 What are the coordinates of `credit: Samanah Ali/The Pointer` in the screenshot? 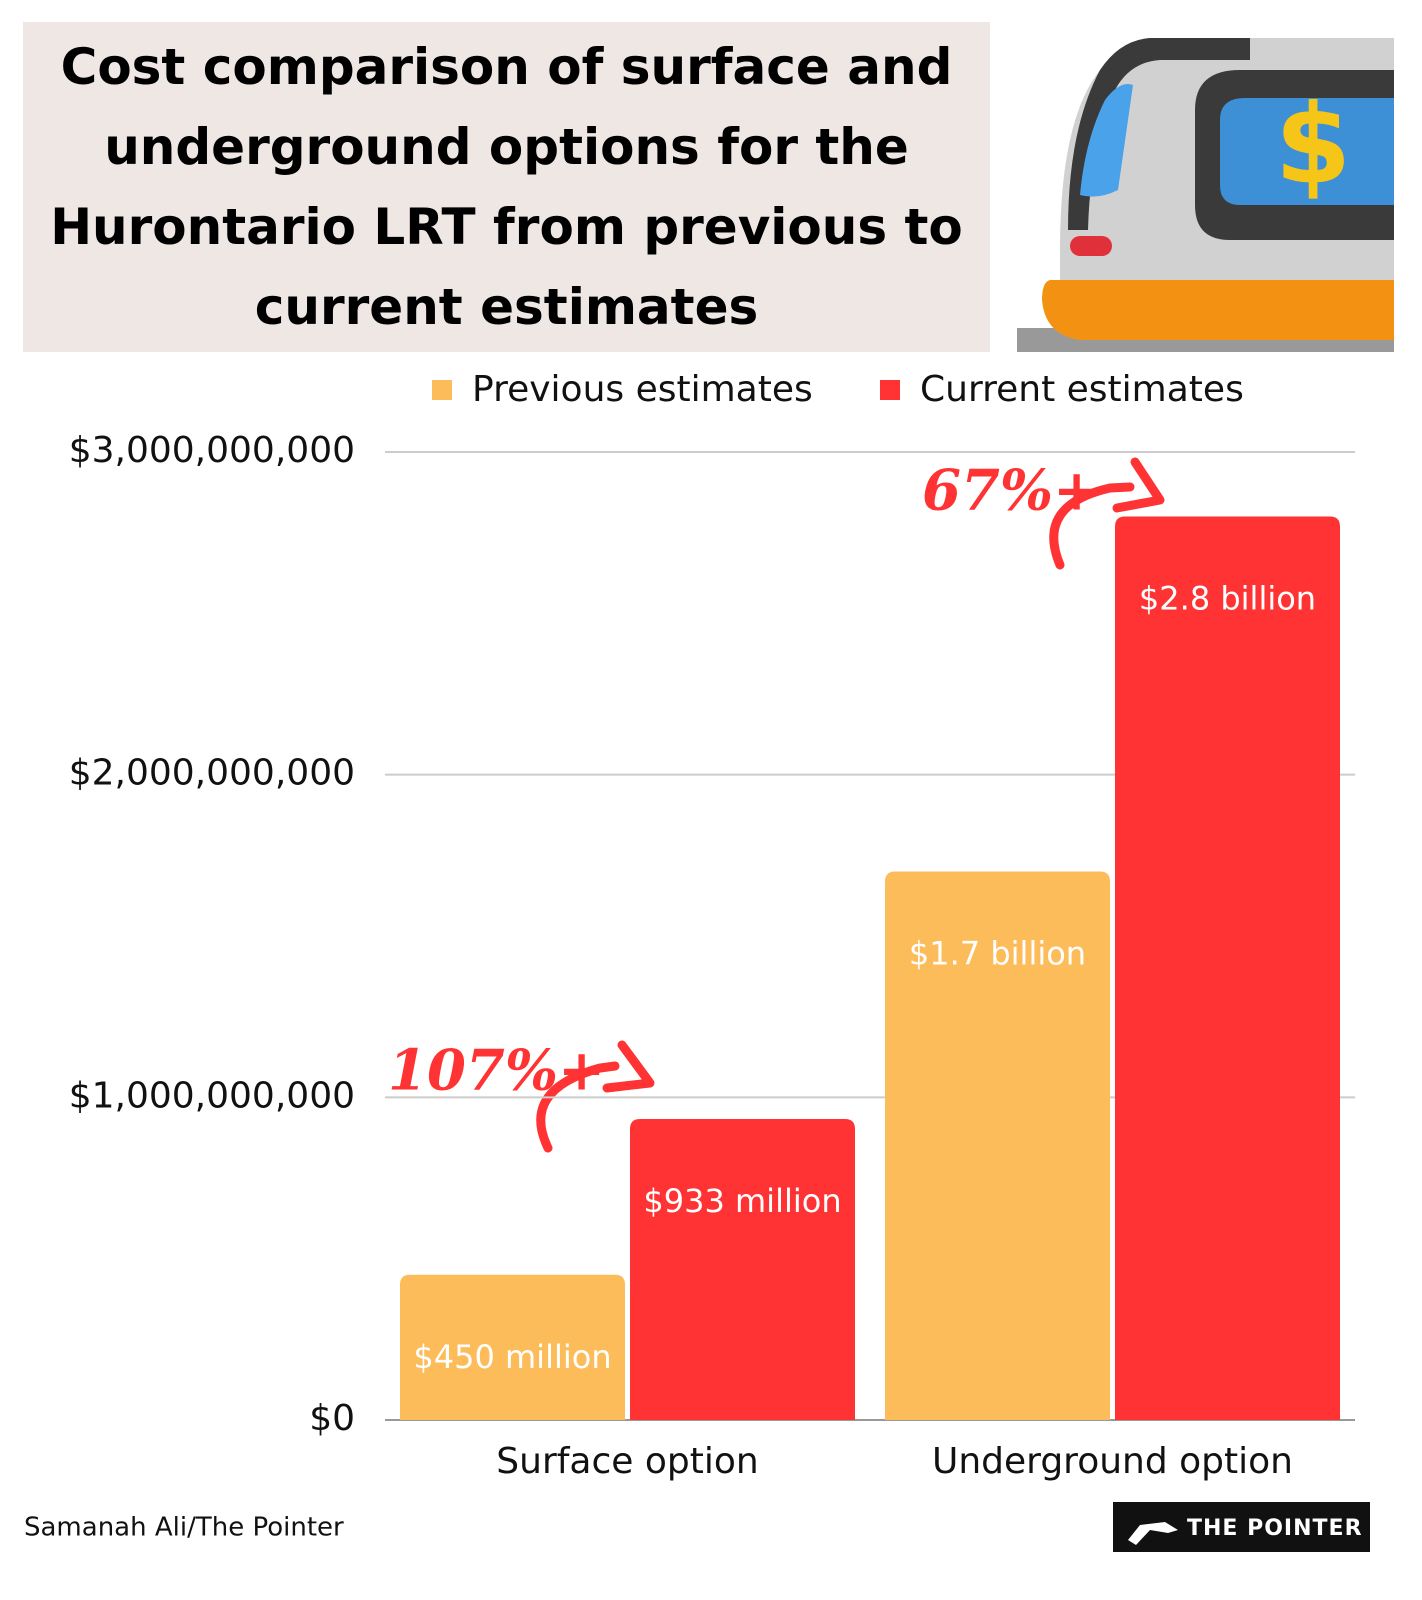 It's located at (184, 1528).